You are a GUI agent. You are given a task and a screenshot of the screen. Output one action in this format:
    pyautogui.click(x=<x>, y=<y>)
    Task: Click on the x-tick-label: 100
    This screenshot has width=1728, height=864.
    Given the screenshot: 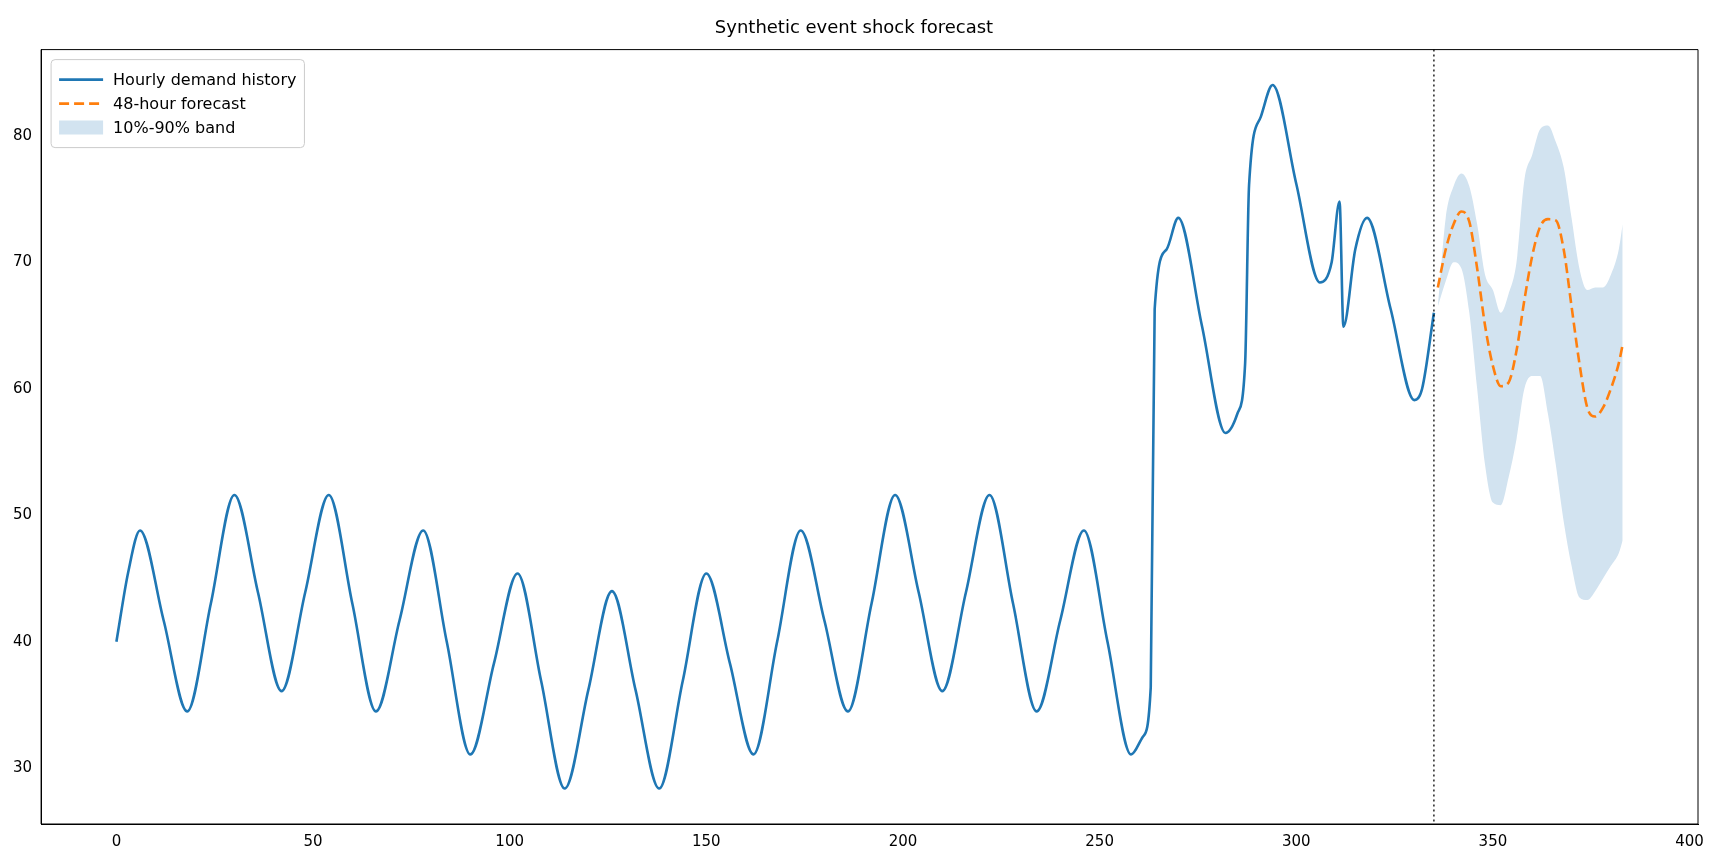 What is the action you would take?
    pyautogui.click(x=510, y=840)
    